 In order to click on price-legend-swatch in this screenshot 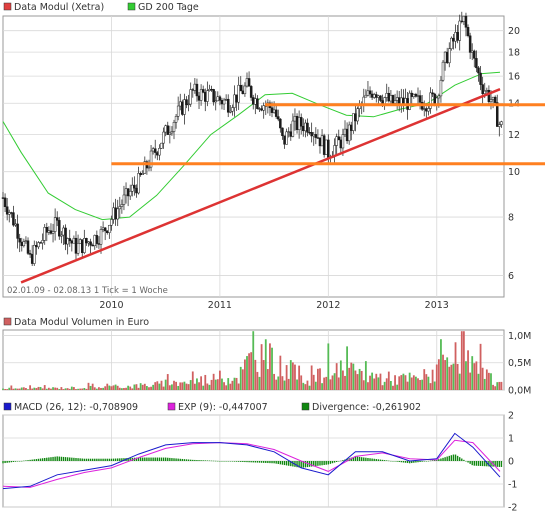, I will do `click(7, 6)`.